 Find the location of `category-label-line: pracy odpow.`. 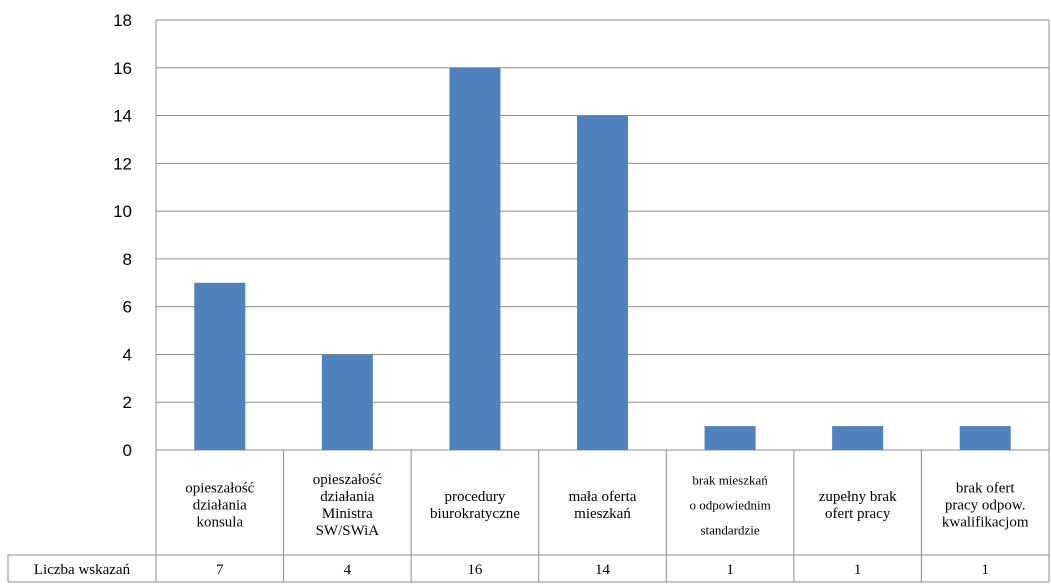

category-label-line: pracy odpow. is located at coordinates (985, 506).